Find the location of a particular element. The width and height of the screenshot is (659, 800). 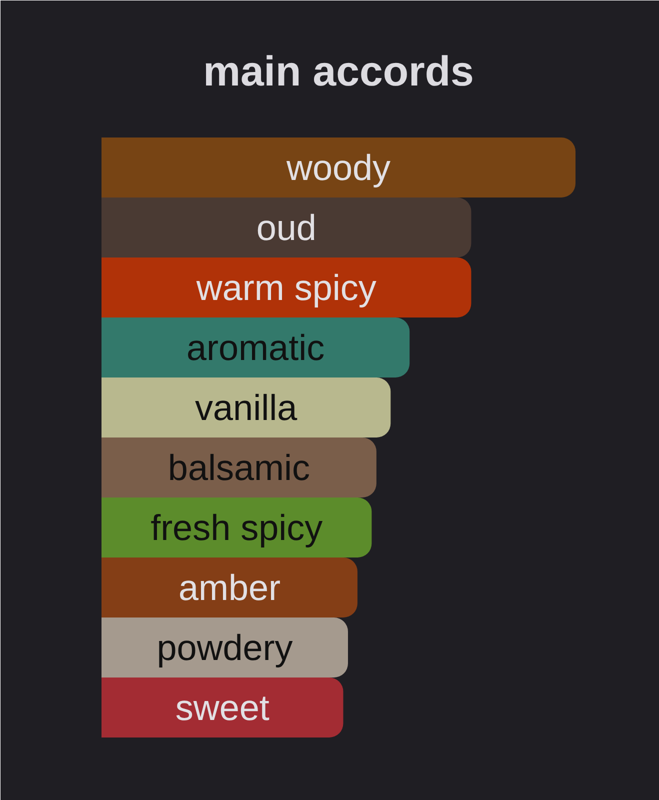

y-tick-label: balsamic is located at coordinates (239, 467).